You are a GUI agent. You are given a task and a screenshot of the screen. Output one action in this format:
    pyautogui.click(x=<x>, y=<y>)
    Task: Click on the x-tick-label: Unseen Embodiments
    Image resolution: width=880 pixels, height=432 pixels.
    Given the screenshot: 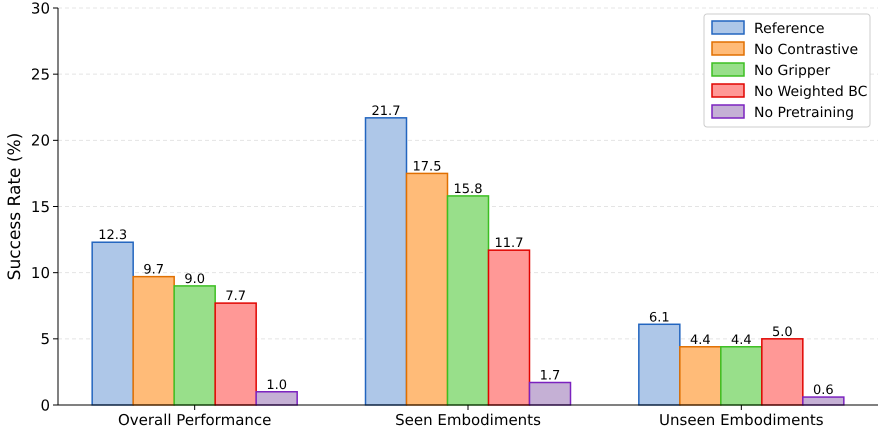 What is the action you would take?
    pyautogui.click(x=741, y=420)
    